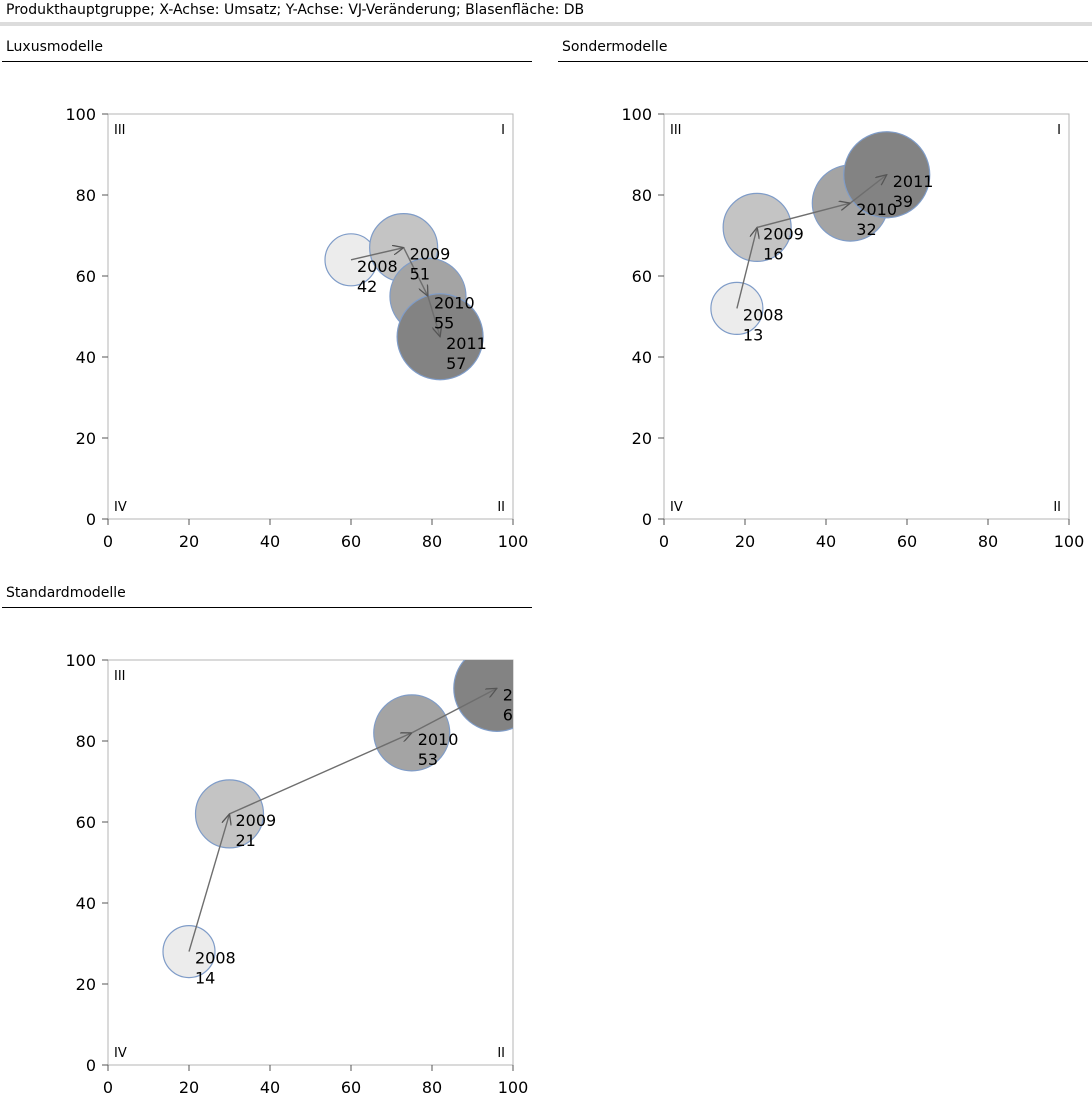 This screenshot has height=1112, width=1092. Describe the element at coordinates (866, 229) in the screenshot. I see `bubble-db-label: 32` at that location.